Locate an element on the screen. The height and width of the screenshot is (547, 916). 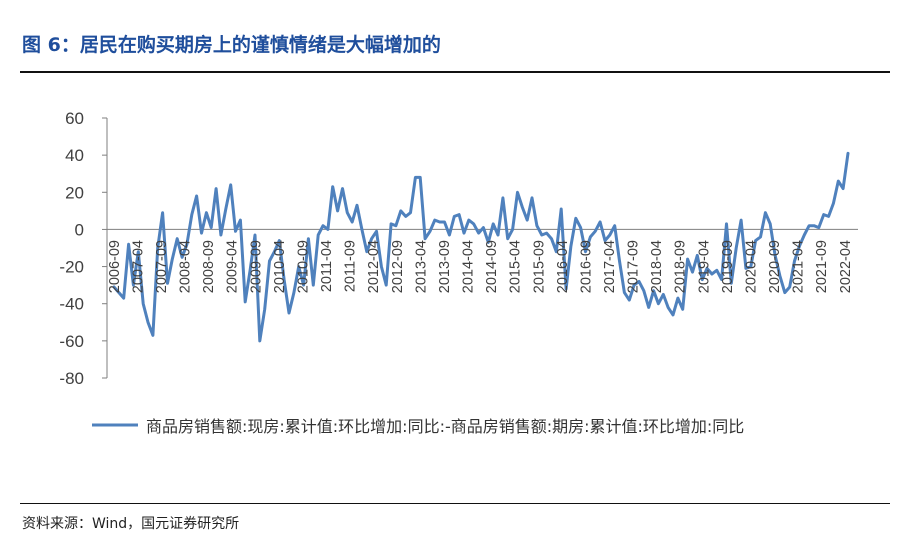
y-tick-label: -60 is located at coordinates (71, 341).